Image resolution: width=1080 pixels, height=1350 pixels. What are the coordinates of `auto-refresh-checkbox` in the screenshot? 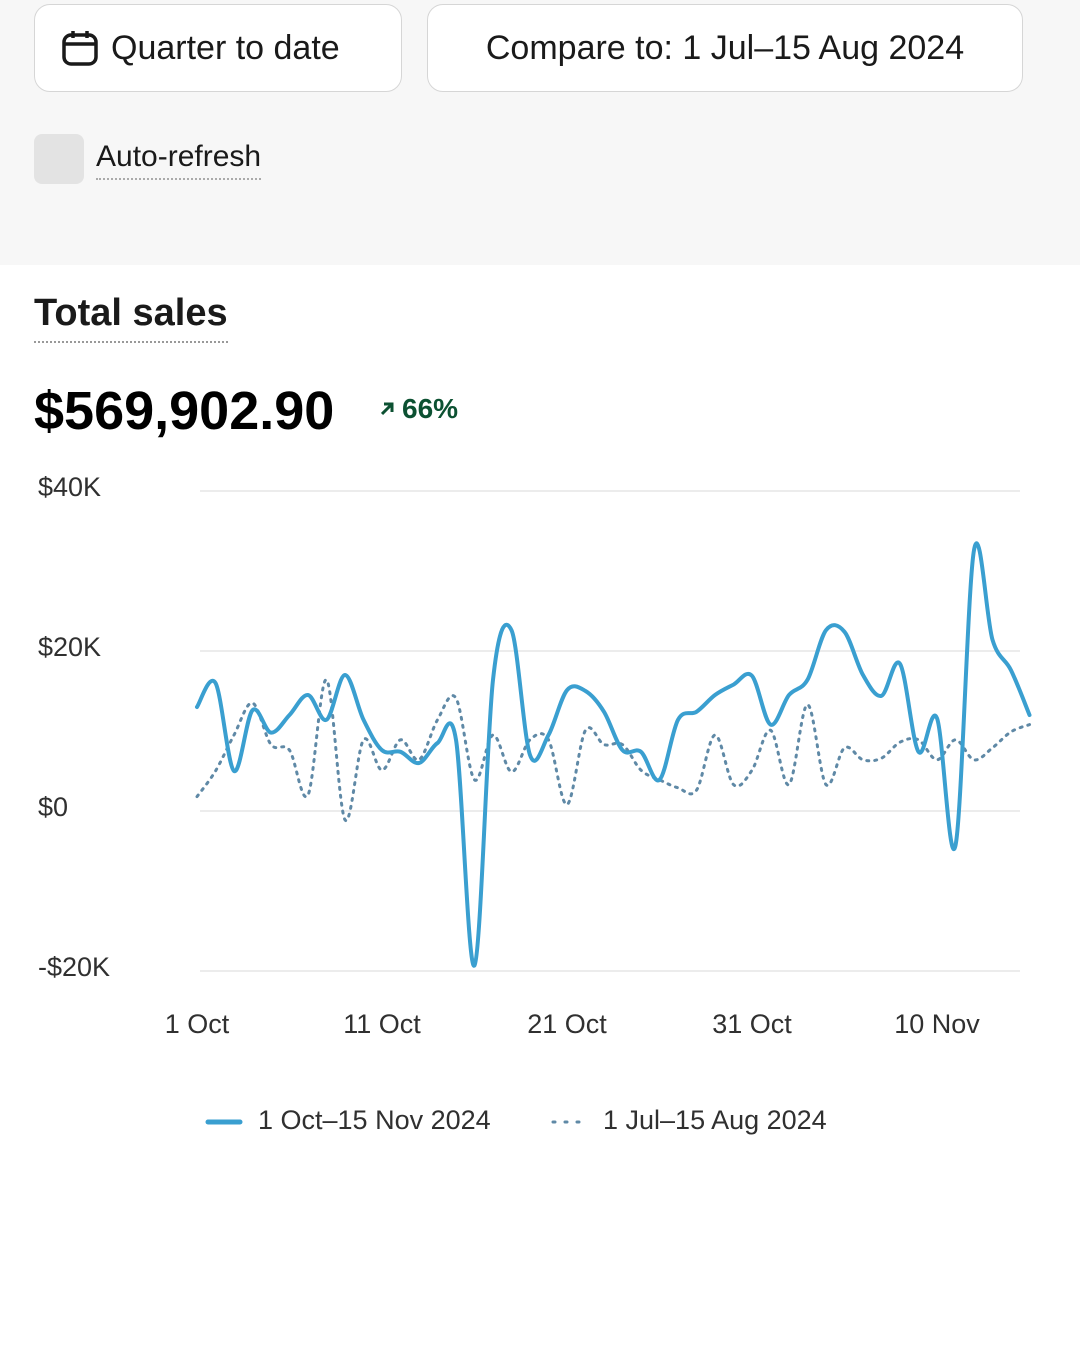 It's located at (59, 159).